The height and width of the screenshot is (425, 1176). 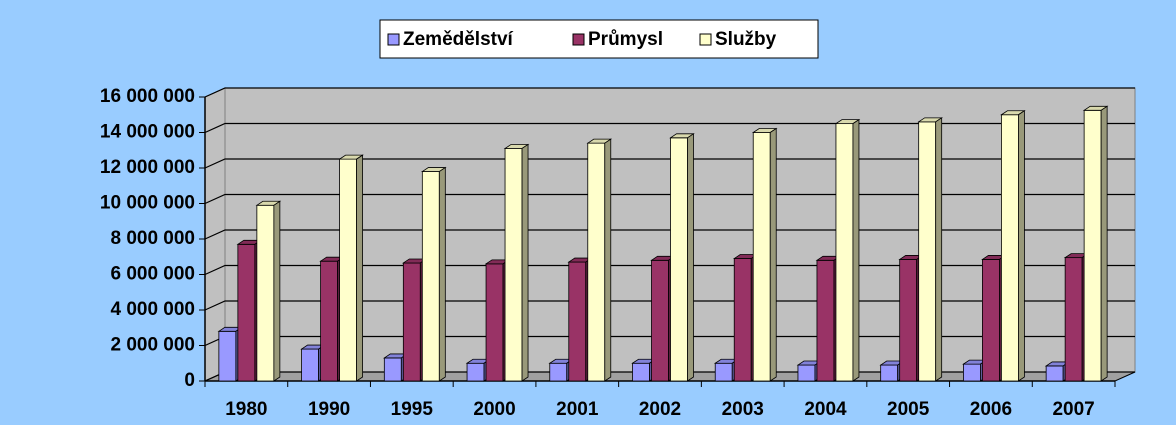 I want to click on x-tick-label: 2004, so click(x=825, y=409).